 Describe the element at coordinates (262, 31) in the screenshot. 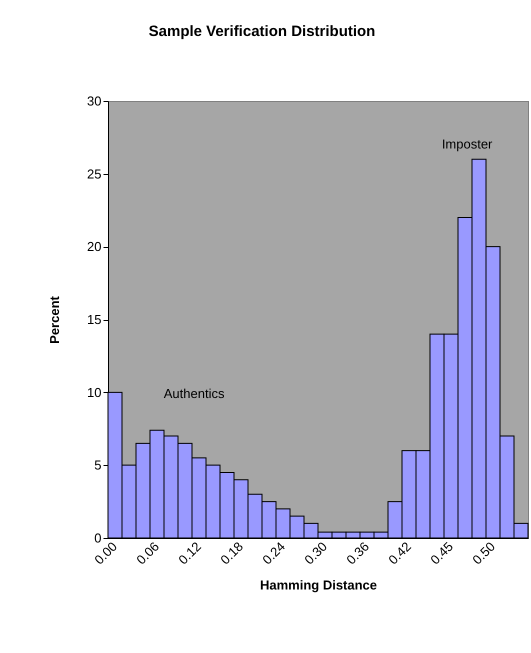

I see `chart-title: Sample Verification Distribution` at that location.